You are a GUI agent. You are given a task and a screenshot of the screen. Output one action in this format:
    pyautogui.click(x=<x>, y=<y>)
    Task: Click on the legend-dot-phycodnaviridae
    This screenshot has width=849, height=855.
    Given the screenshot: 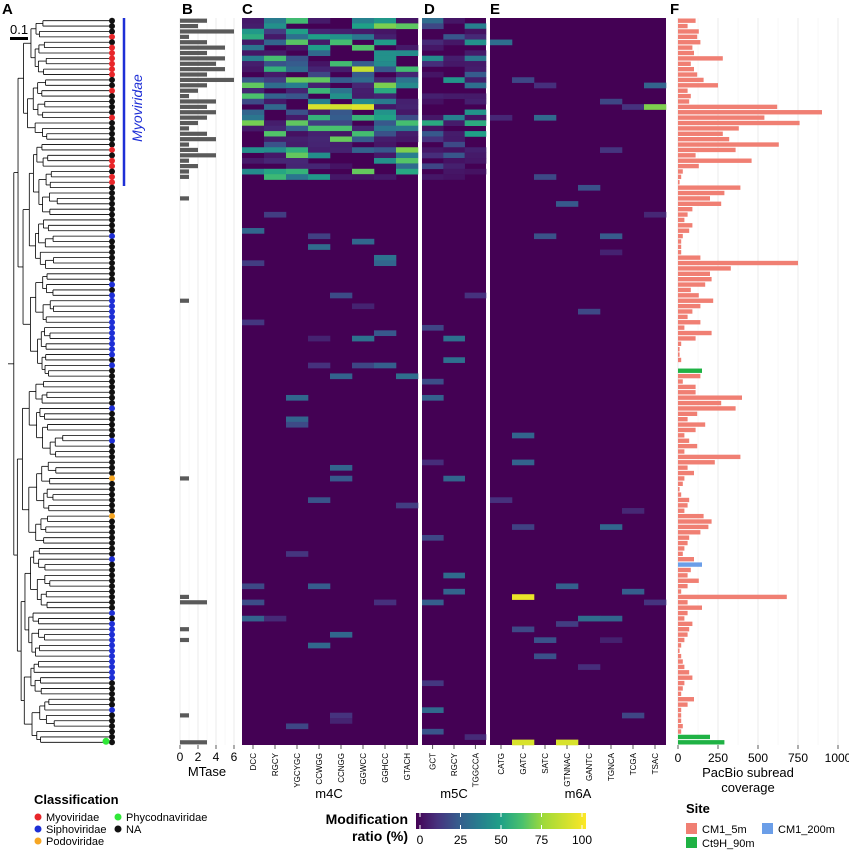 What is the action you would take?
    pyautogui.click(x=118, y=817)
    